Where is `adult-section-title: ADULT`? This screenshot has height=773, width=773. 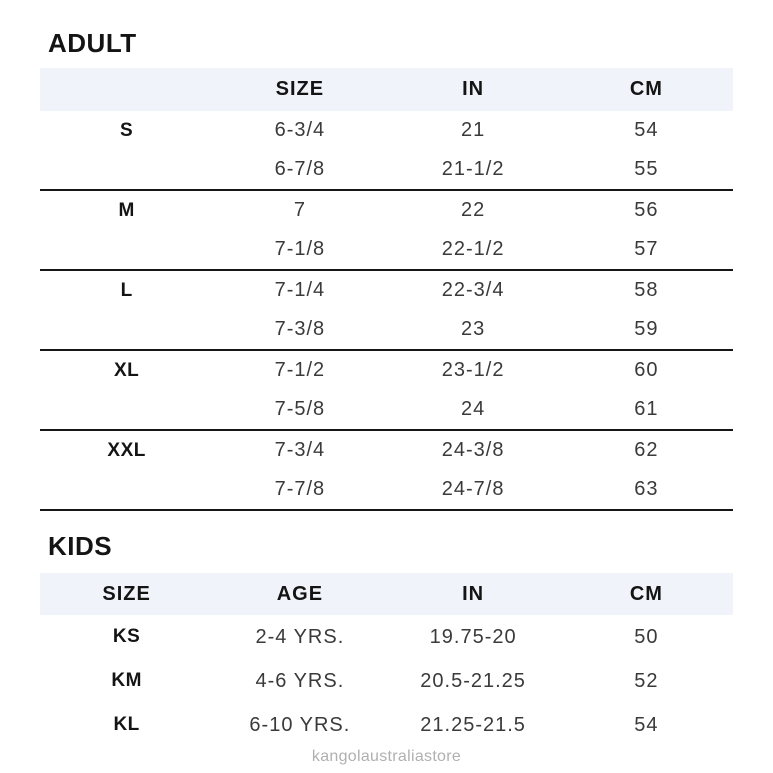
adult-section-title: ADULT is located at coordinates (92, 43).